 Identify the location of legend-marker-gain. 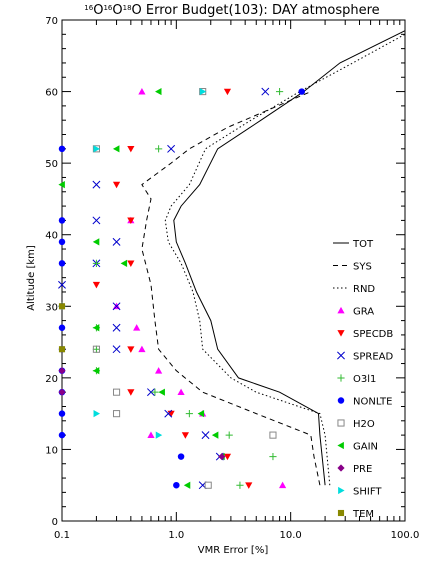
(340, 445).